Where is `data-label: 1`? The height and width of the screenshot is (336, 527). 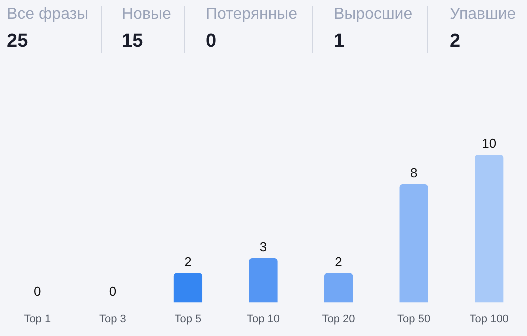 data-label: 1 is located at coordinates (340, 41).